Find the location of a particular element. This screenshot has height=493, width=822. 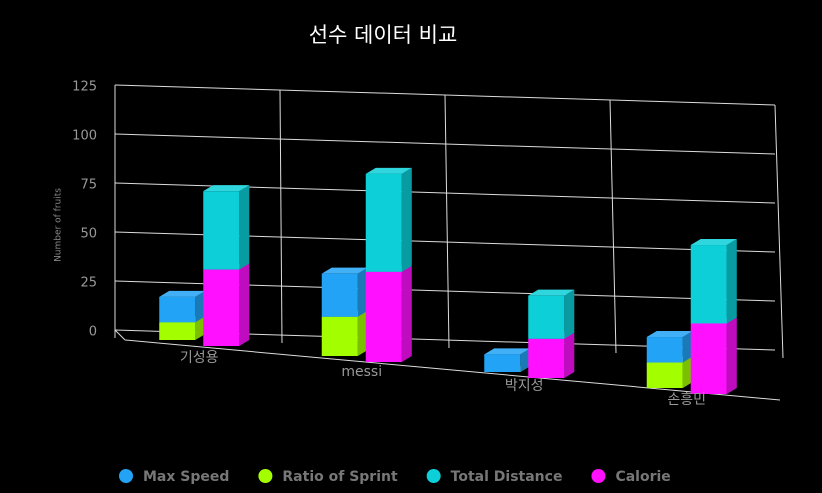

y-tick-label: 0 is located at coordinates (93, 332).